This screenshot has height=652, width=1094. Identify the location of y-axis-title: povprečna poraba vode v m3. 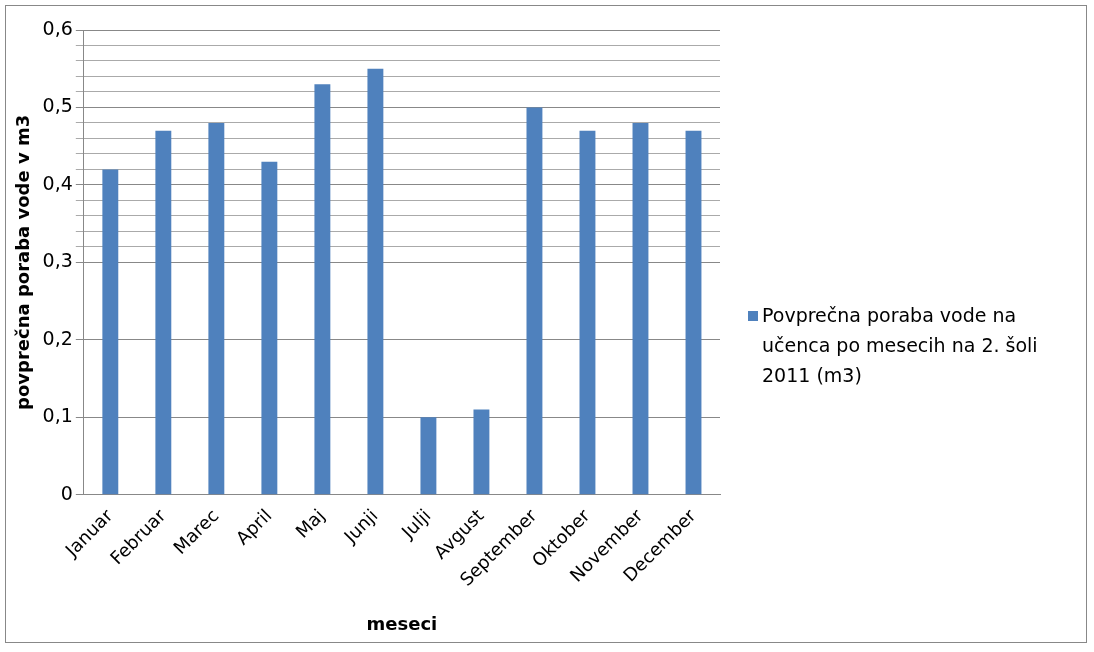
(23, 262).